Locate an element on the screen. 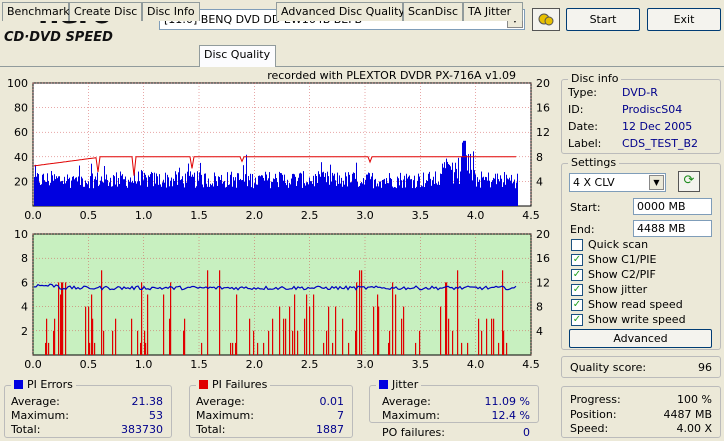 This screenshot has height=441, width=724. type-value: DVD-R is located at coordinates (640, 92).